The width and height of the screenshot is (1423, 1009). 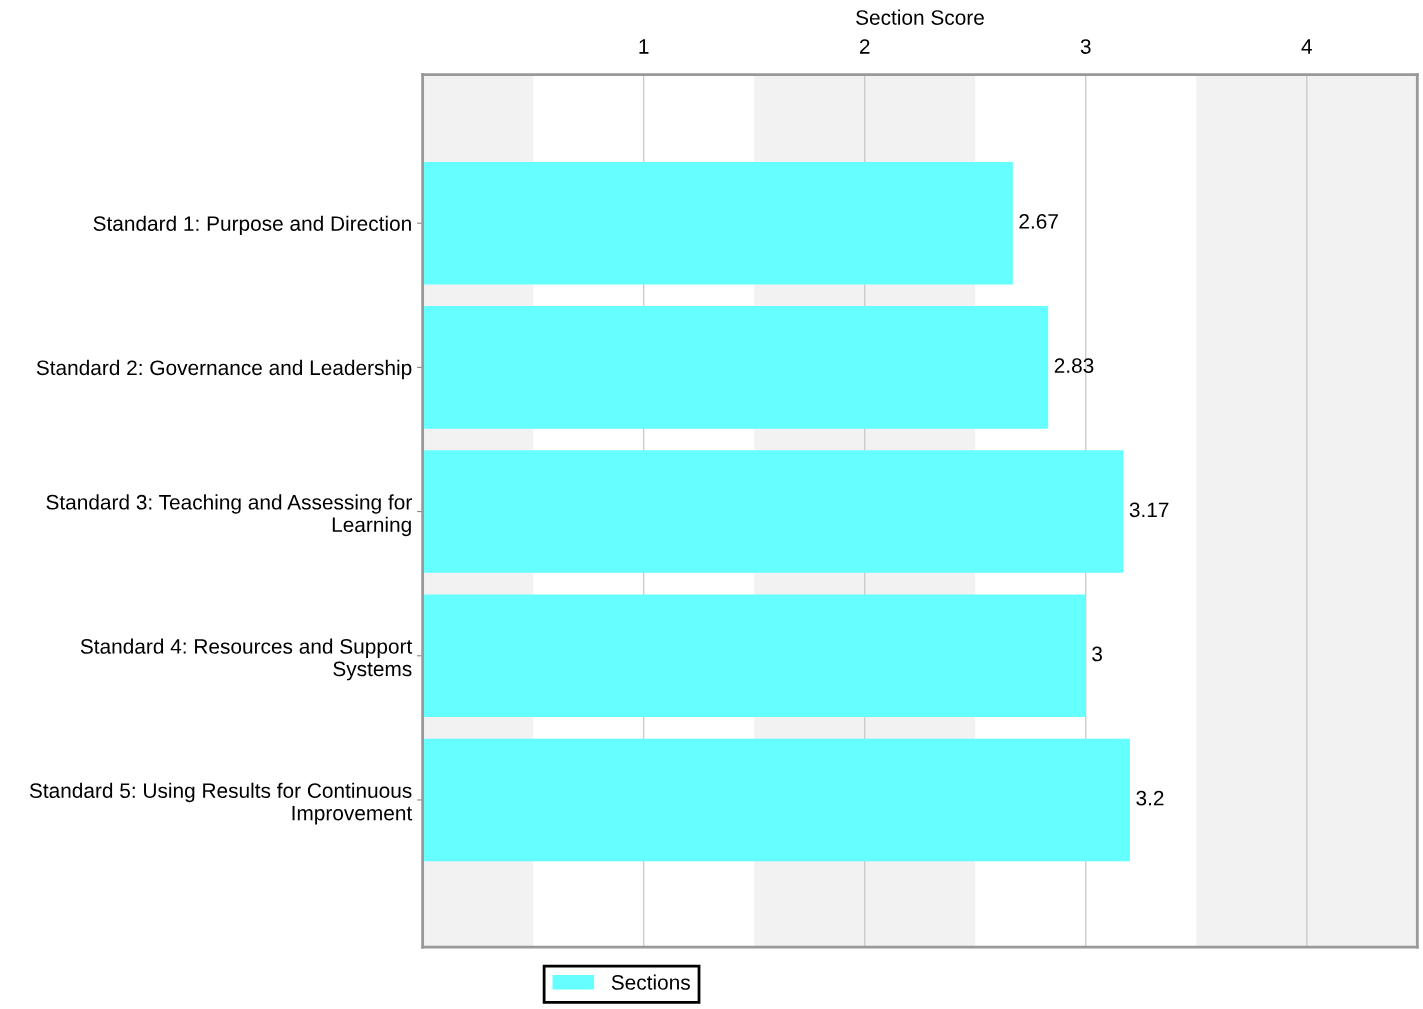 I want to click on data-label: 3.2, so click(x=1150, y=798).